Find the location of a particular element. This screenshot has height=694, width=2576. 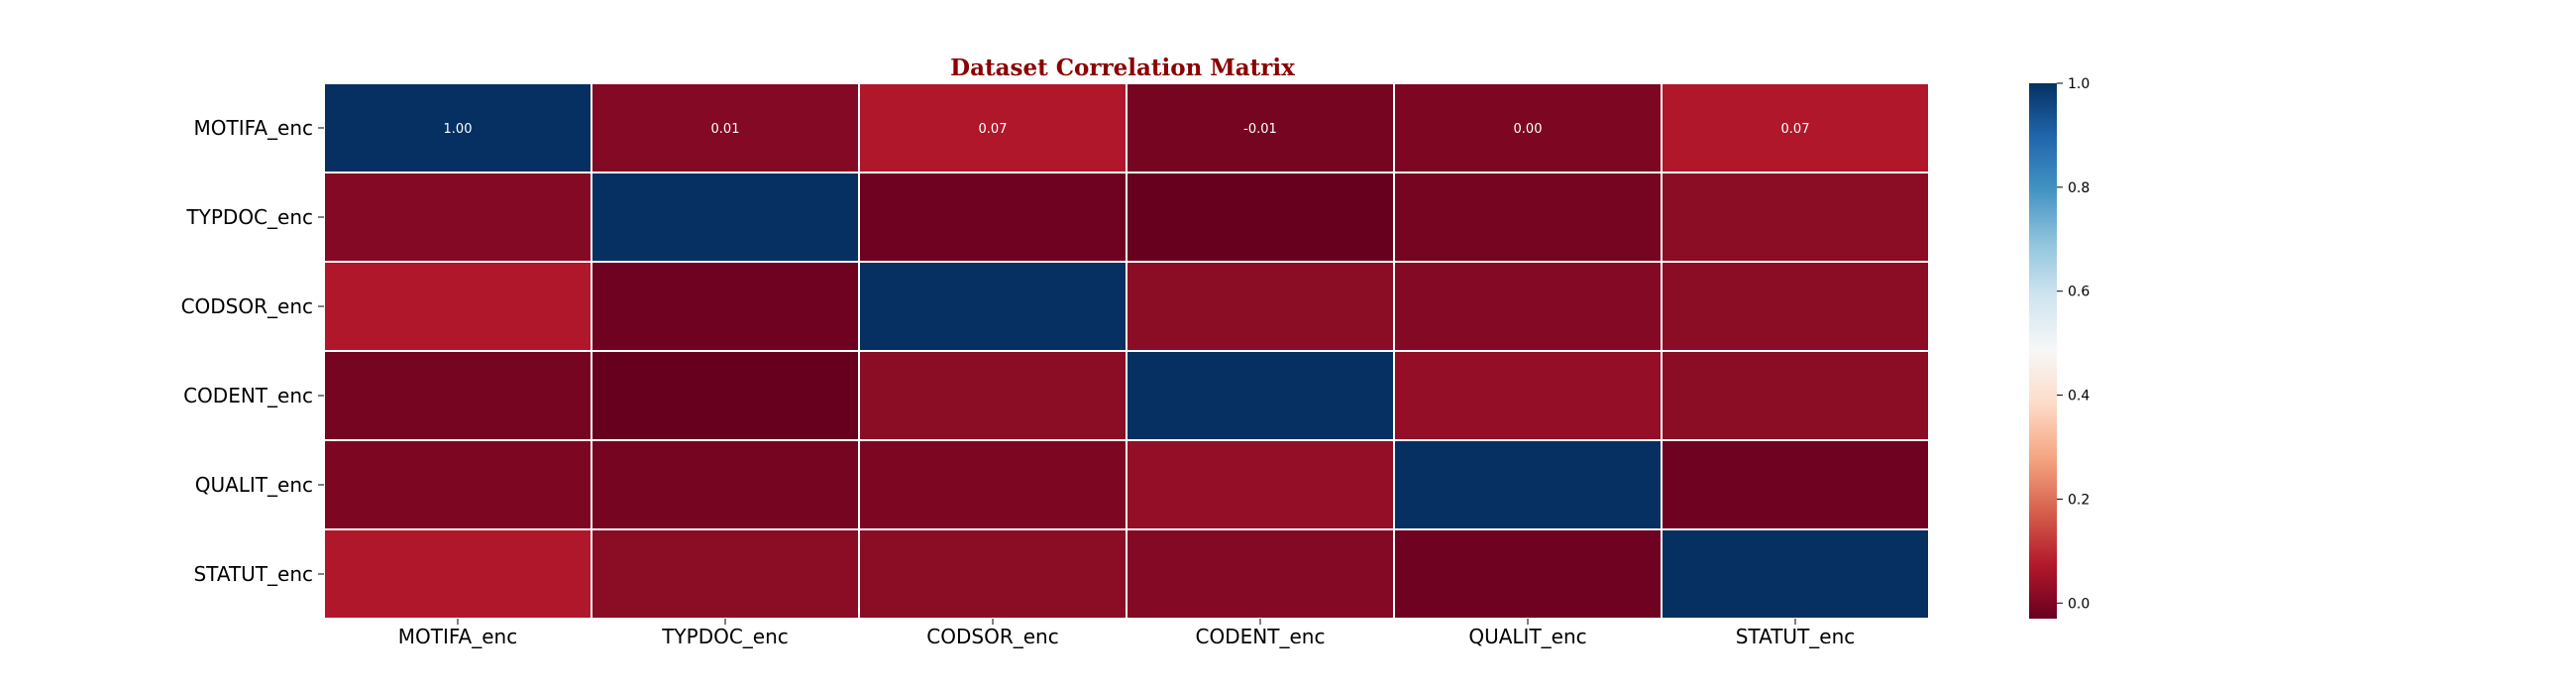

heatmap-cell-MOTIFA_enc-TYPDOC_enc is located at coordinates (725, 128).